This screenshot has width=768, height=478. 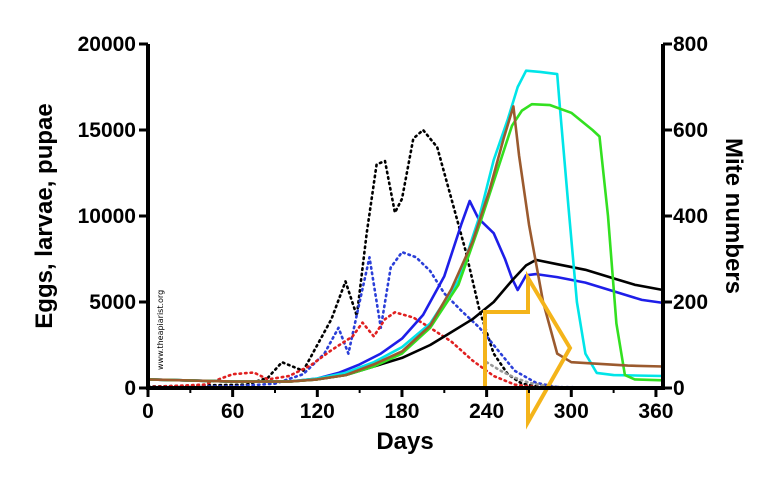 What do you see at coordinates (690, 216) in the screenshot?
I see `y-right-tick-label: 400` at bounding box center [690, 216].